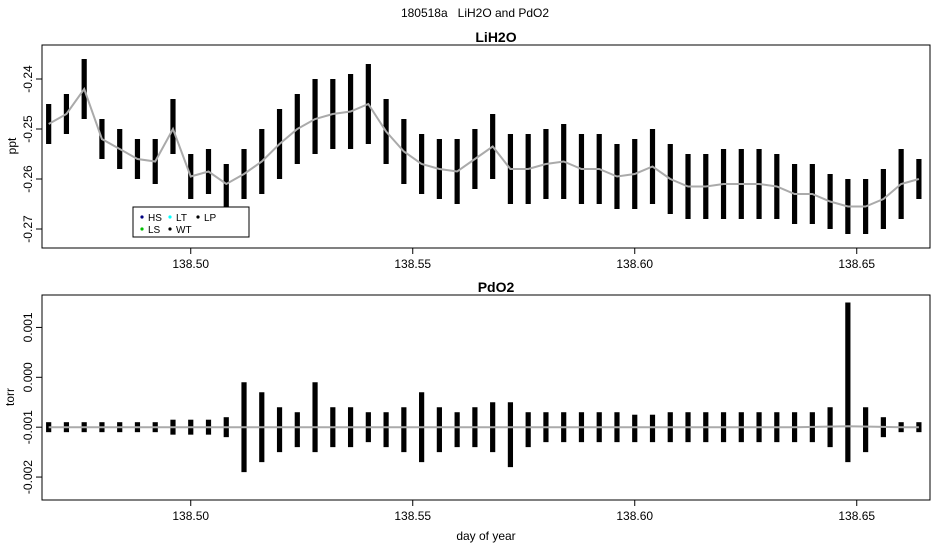 This screenshot has height=550, width=950. Describe the element at coordinates (28, 129) in the screenshot. I see `lih2o-y-tick-label: -0.25` at that location.